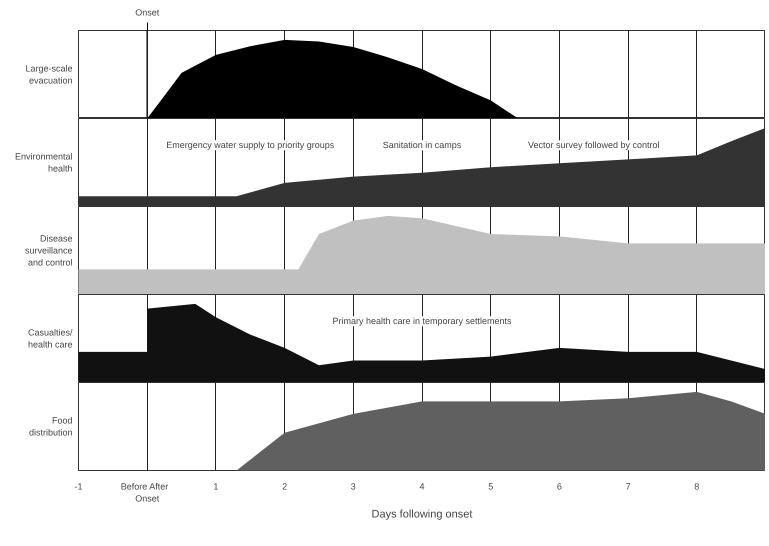  What do you see at coordinates (78, 487) in the screenshot?
I see `x-tick-label: -1` at bounding box center [78, 487].